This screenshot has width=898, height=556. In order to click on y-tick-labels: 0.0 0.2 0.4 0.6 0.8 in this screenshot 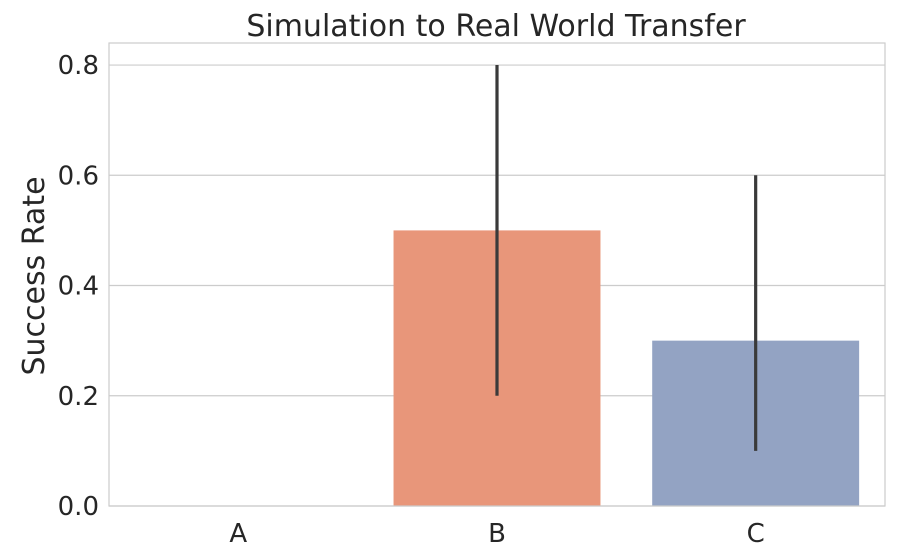, I will do `click(78, 286)`.